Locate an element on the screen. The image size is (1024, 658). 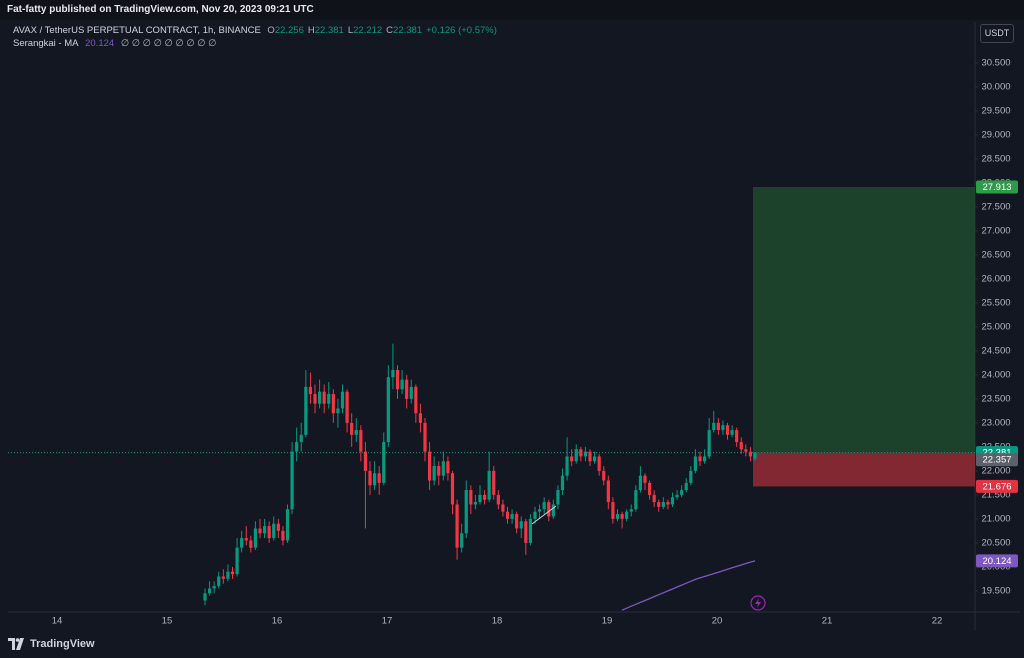
x-tick-label: 14 is located at coordinates (57, 621).